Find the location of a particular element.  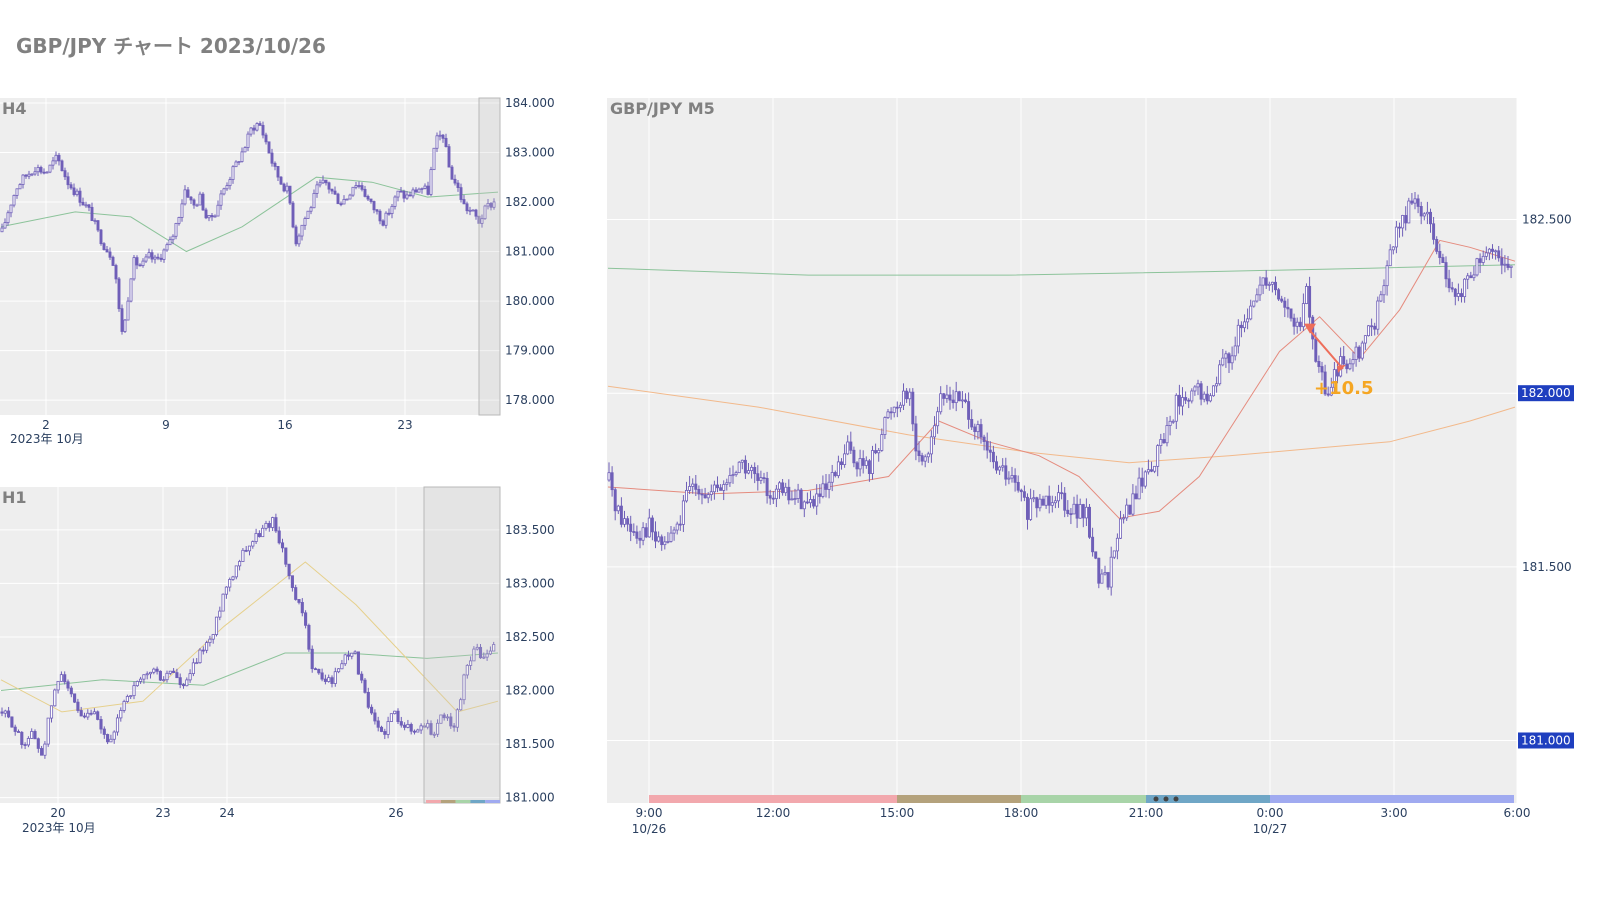

m5-session-bar-segment is located at coordinates (1208, 799).